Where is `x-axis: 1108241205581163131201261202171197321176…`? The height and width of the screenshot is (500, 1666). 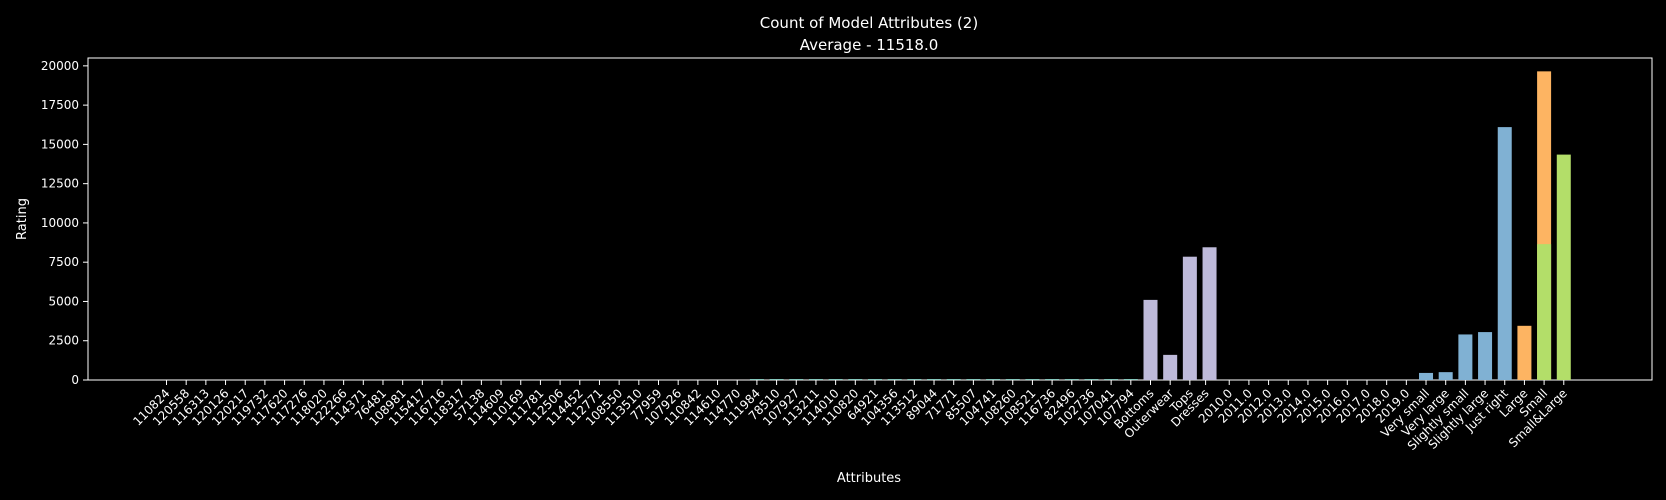 x-axis: 1108241205581163131201261202171197321176… is located at coordinates (850, 416).